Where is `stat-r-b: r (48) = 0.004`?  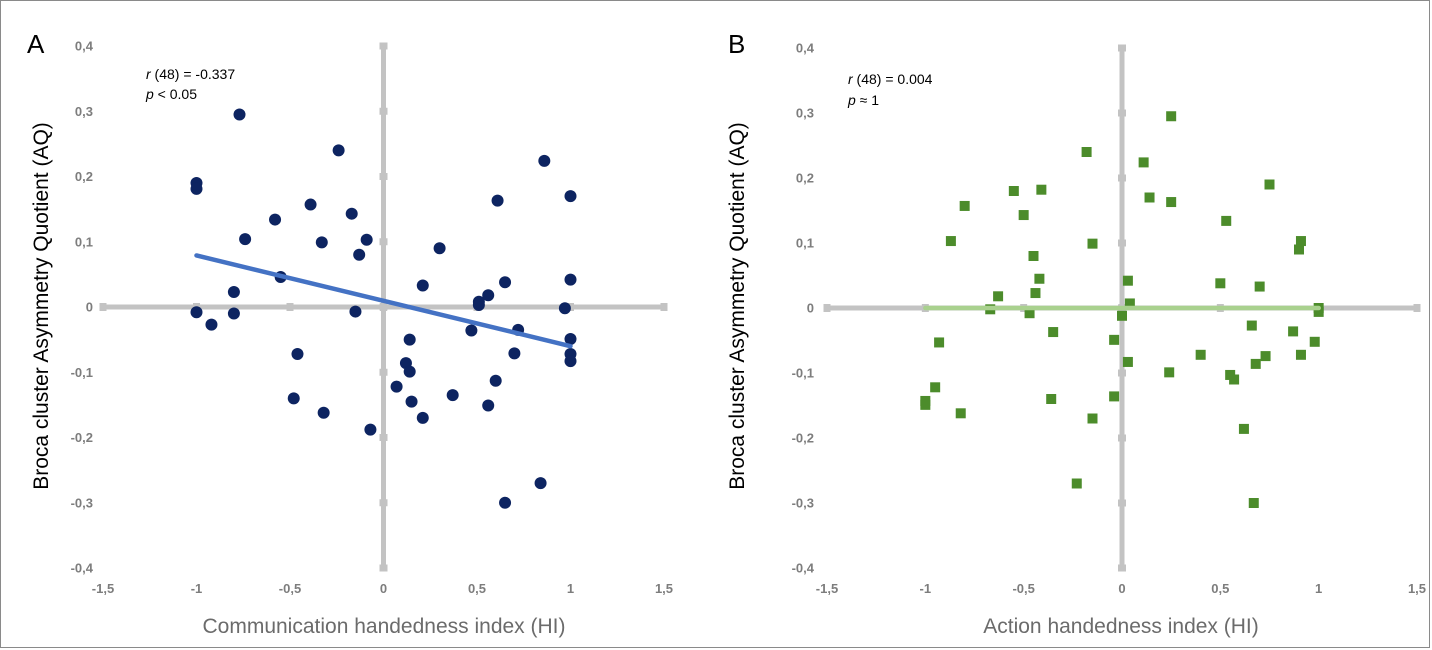
stat-r-b: r (48) = 0.004 is located at coordinates (890, 79).